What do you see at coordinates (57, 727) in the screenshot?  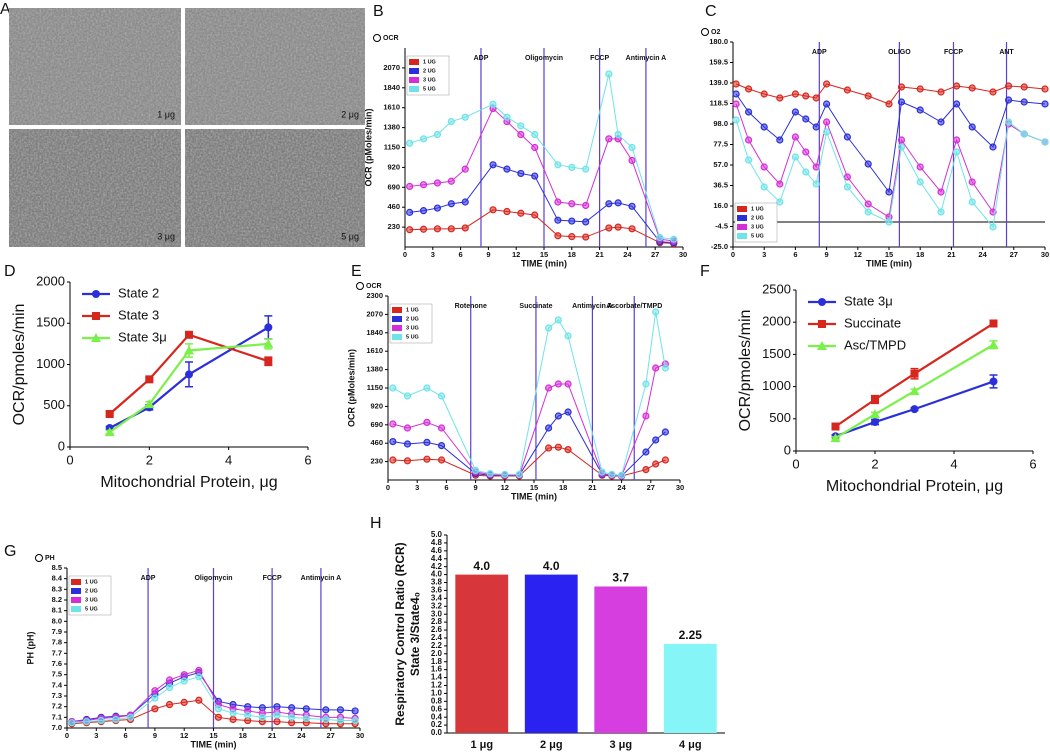 I see `y-tick-label: 7.0` at bounding box center [57, 727].